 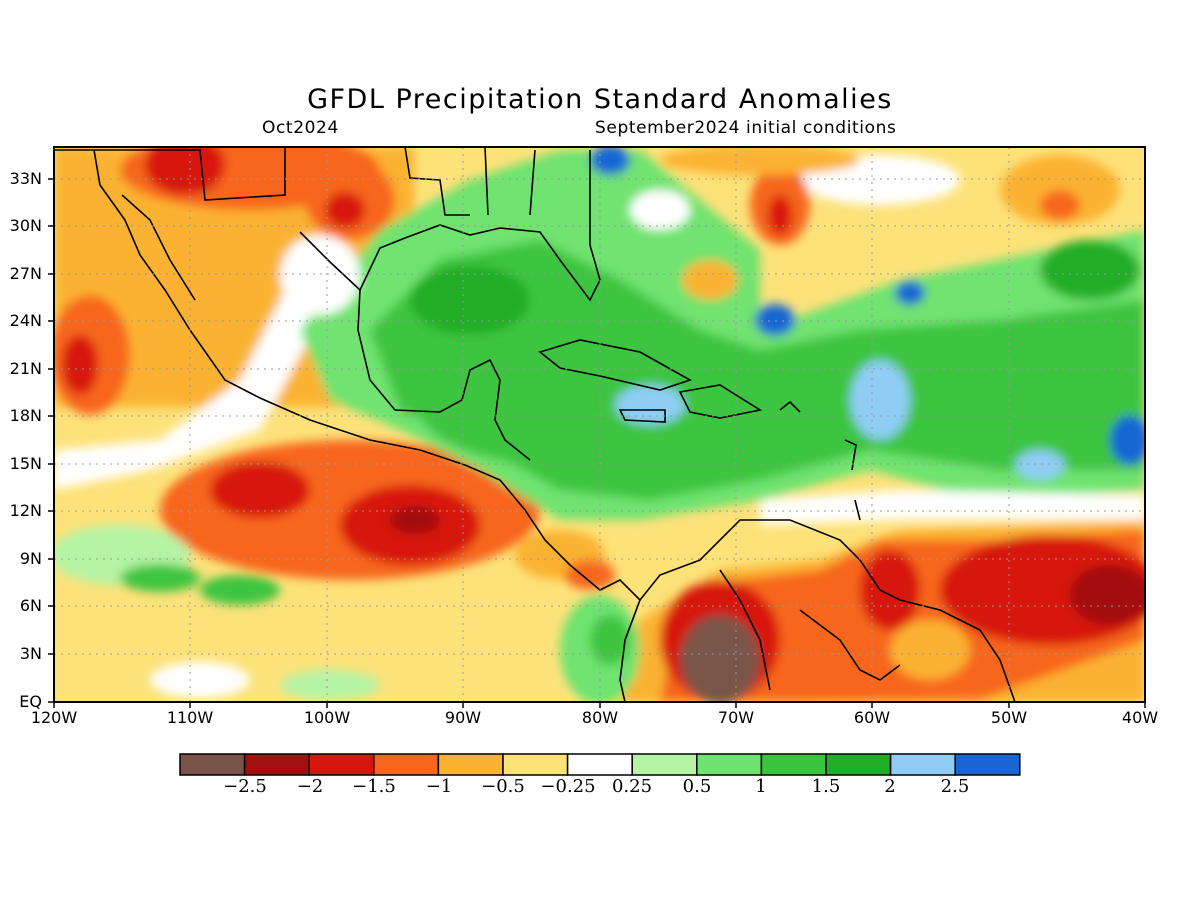 I want to click on y-tick-label: 21N, so click(x=25, y=368).